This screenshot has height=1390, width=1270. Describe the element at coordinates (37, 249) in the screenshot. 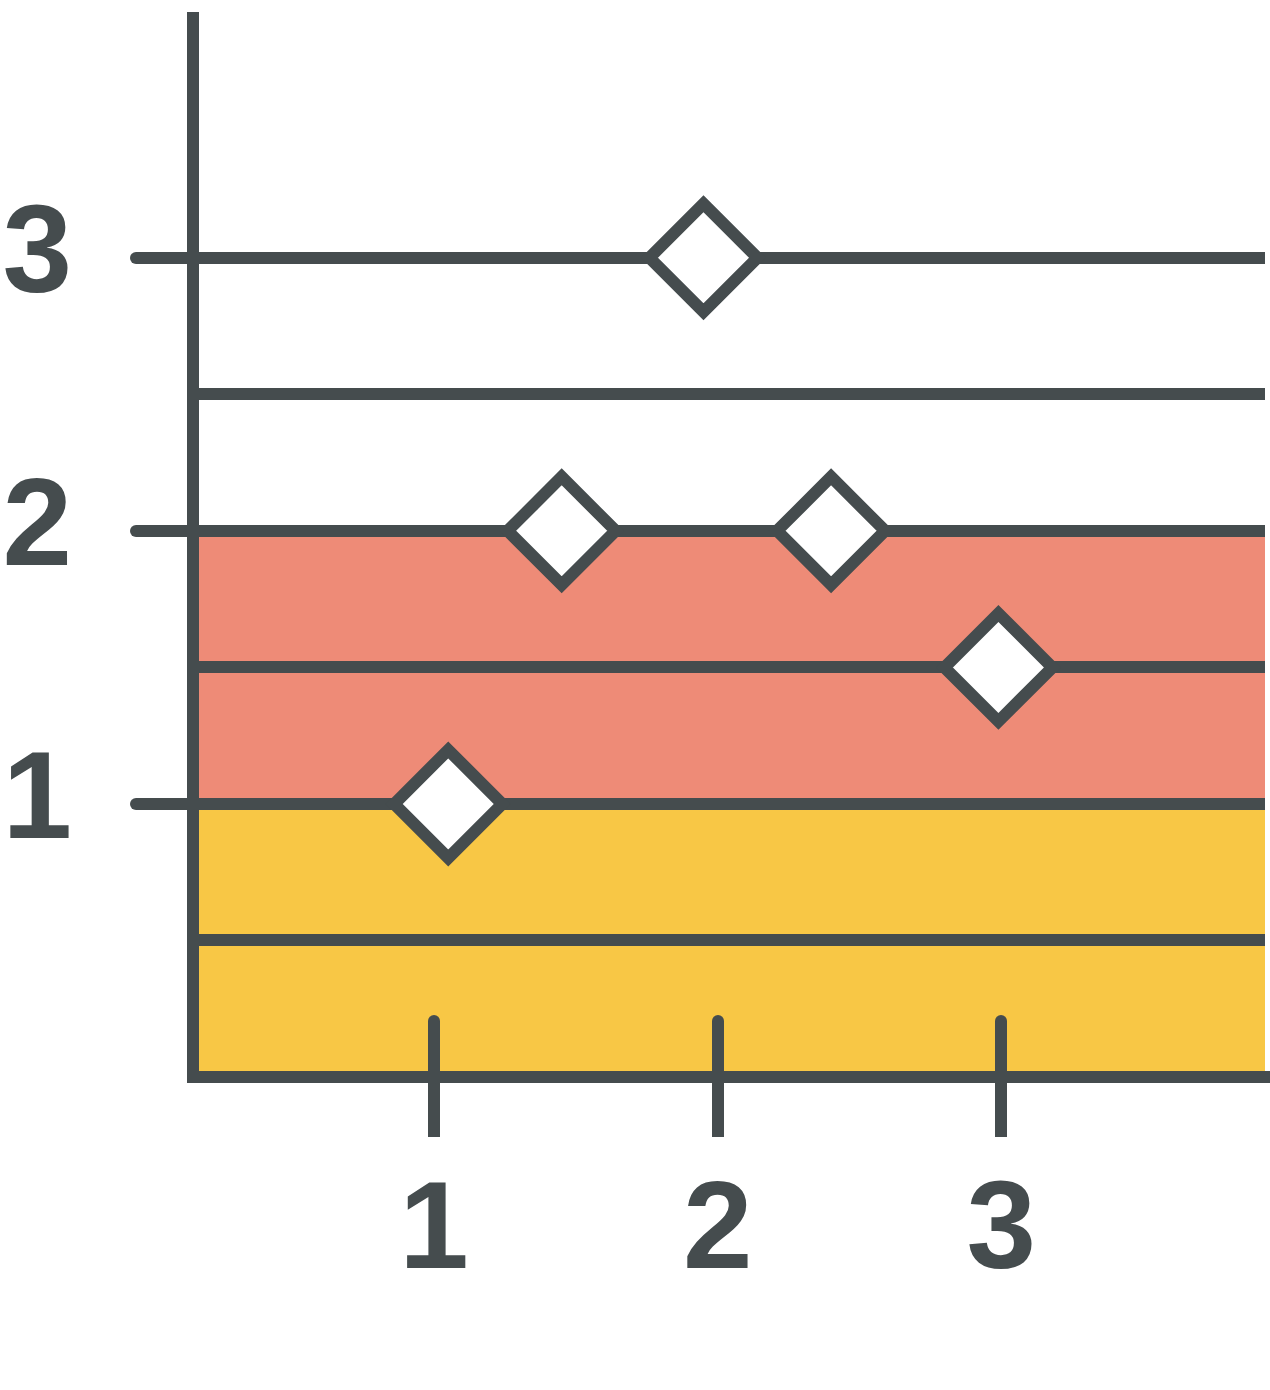

I see `y-tick-label: 3` at that location.